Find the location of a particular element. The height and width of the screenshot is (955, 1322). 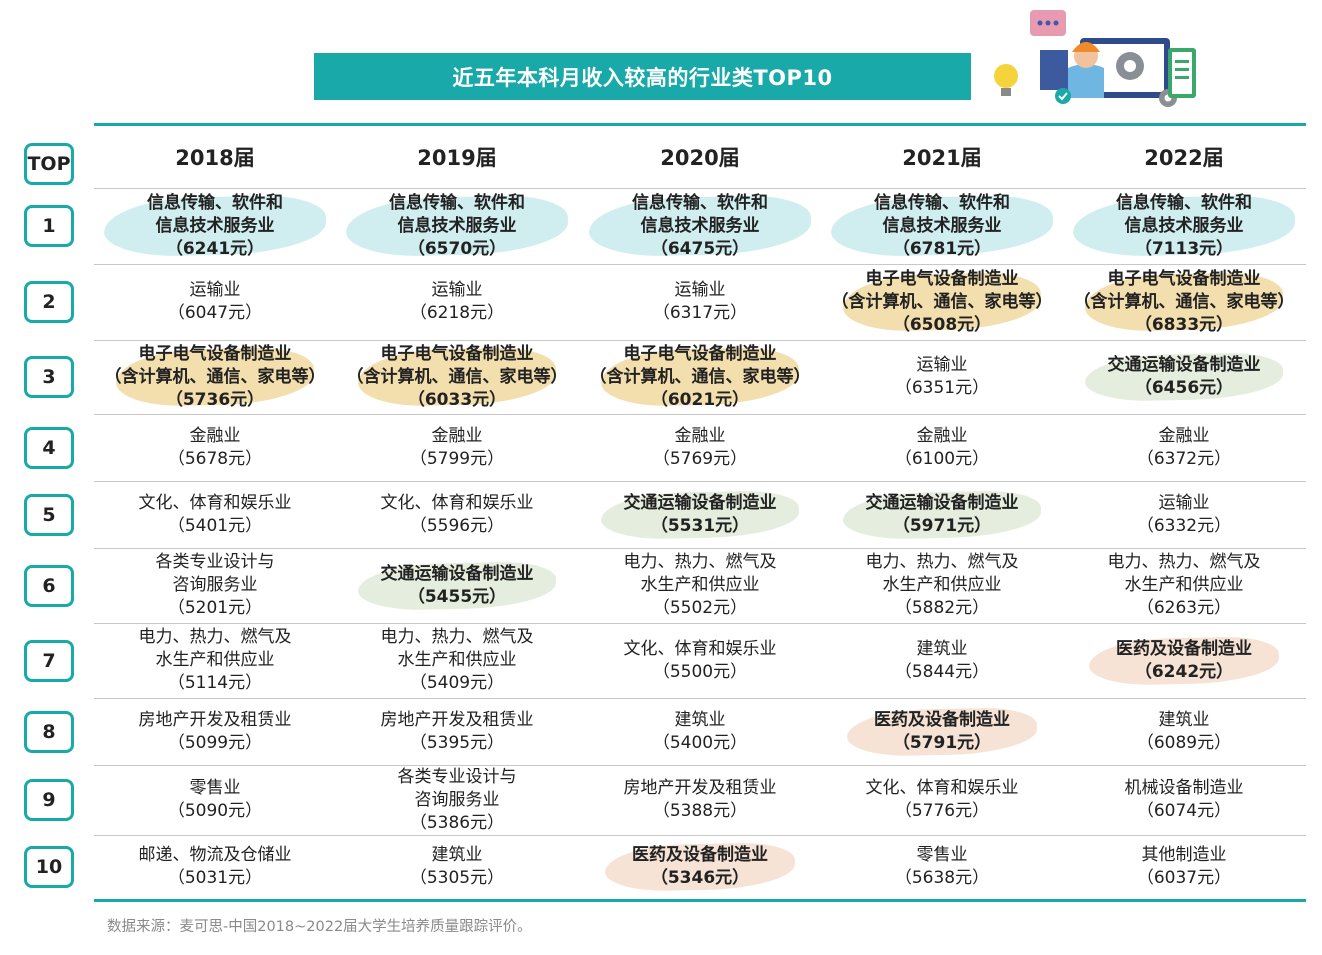

cell-text-line: （6781元） is located at coordinates (942, 248).